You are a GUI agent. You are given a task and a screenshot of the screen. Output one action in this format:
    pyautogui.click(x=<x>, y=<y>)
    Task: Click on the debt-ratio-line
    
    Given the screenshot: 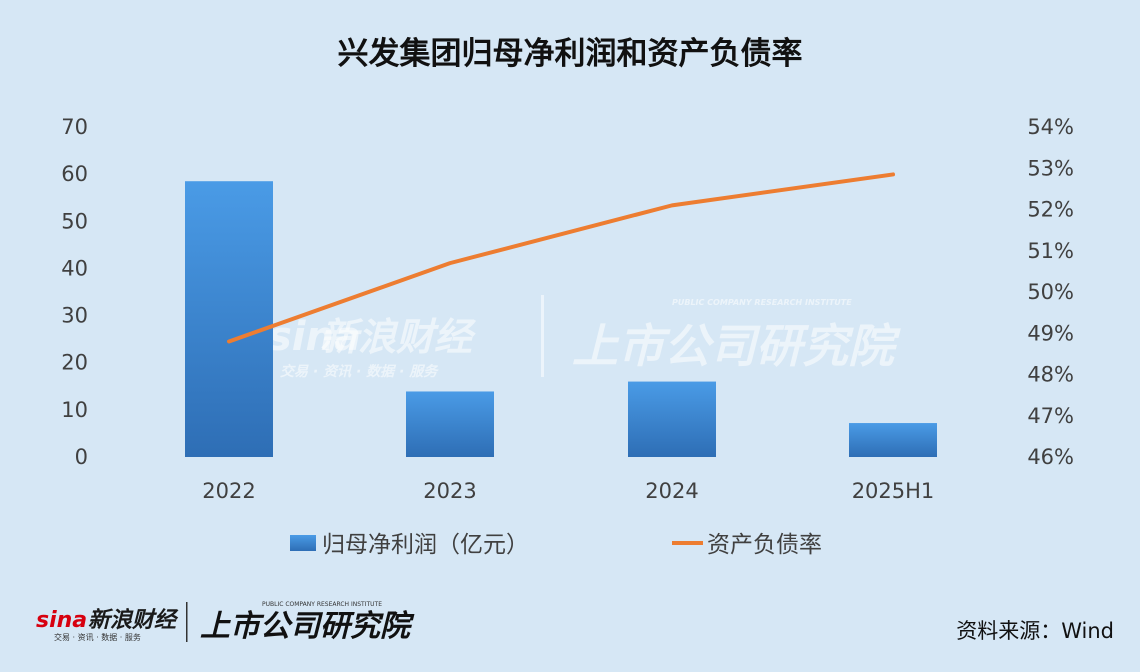 What is the action you would take?
    pyautogui.click(x=561, y=258)
    